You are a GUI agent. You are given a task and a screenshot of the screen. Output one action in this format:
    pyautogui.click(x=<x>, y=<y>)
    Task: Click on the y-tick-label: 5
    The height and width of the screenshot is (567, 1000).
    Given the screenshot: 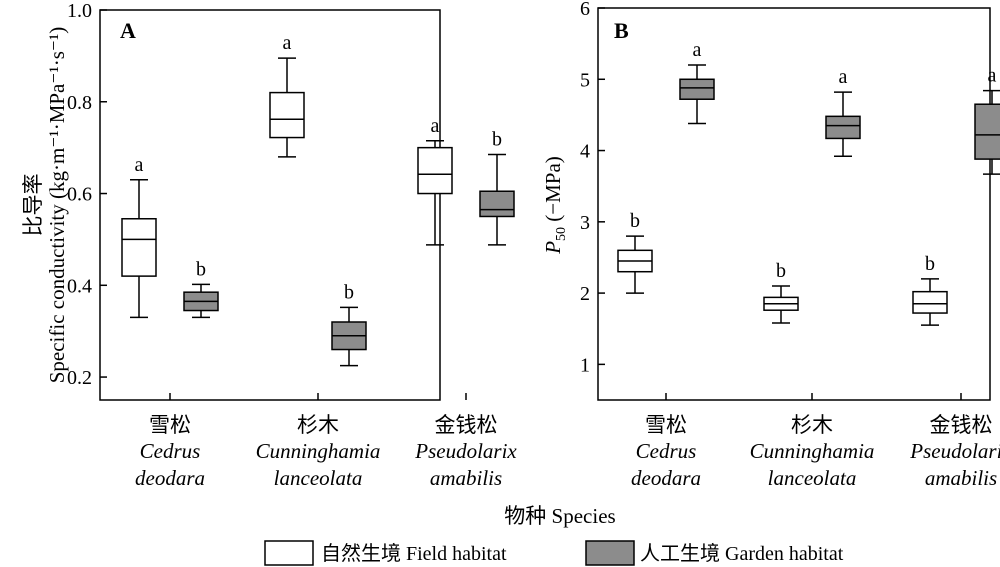 What is the action you would take?
    pyautogui.click(x=585, y=80)
    